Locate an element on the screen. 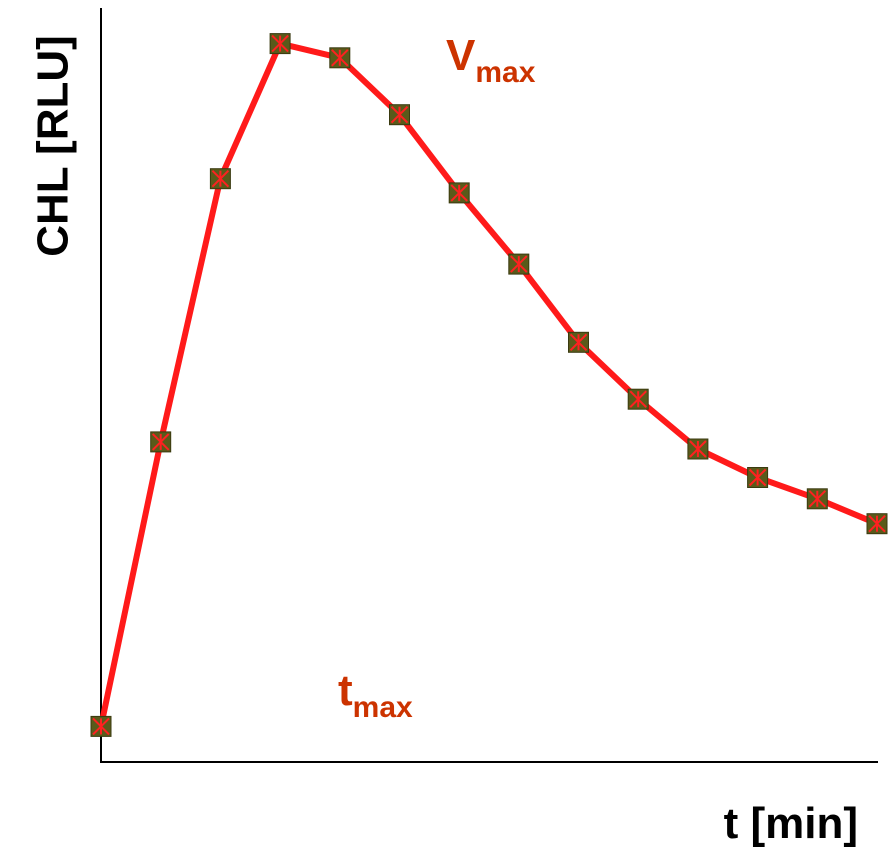 The width and height of the screenshot is (890, 848). vmax-annotation: Vmax is located at coordinates (491, 60).